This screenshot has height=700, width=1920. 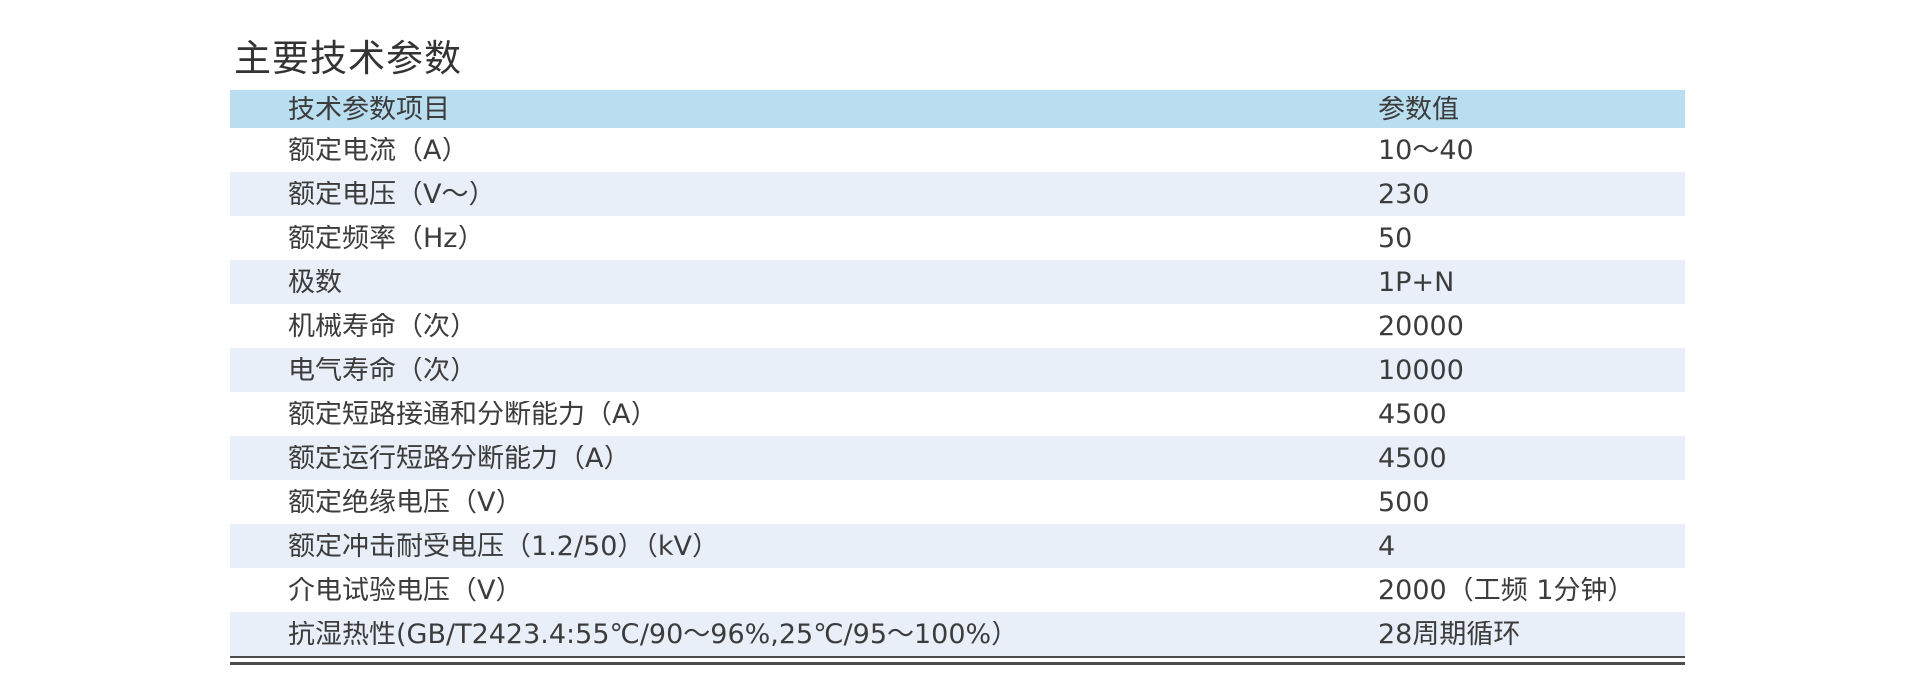 What do you see at coordinates (392, 194) in the screenshot?
I see `param-name: 额定电压（V～）` at bounding box center [392, 194].